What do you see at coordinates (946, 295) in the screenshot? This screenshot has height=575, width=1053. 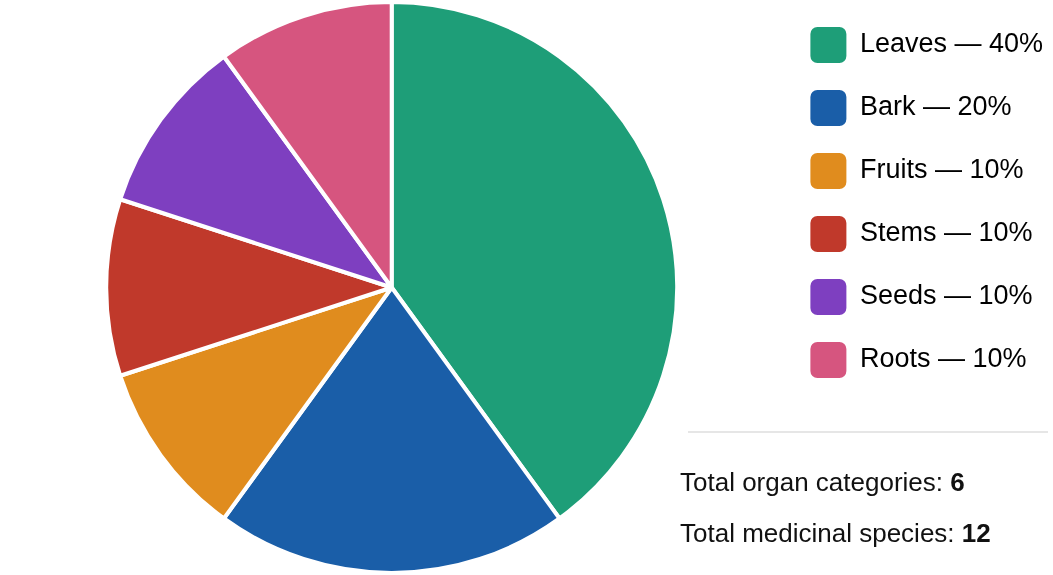 I see `legend-label: Seeds — 10%` at bounding box center [946, 295].